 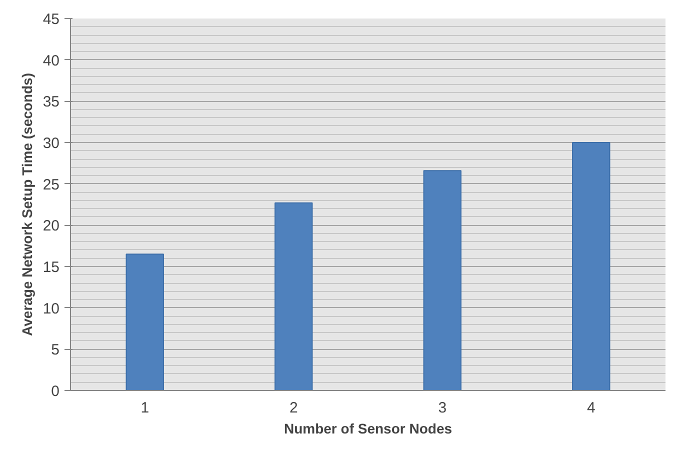 I want to click on y-tick-label: 10, so click(x=51, y=309).